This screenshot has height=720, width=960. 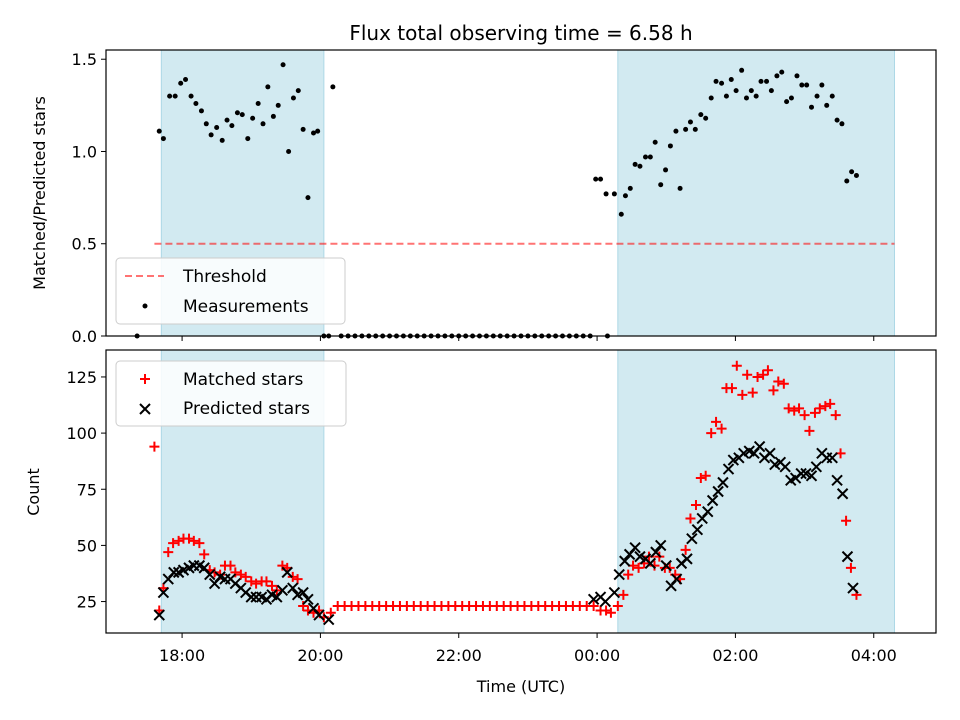 I want to click on x-tick-label: 04:00, so click(x=874, y=655).